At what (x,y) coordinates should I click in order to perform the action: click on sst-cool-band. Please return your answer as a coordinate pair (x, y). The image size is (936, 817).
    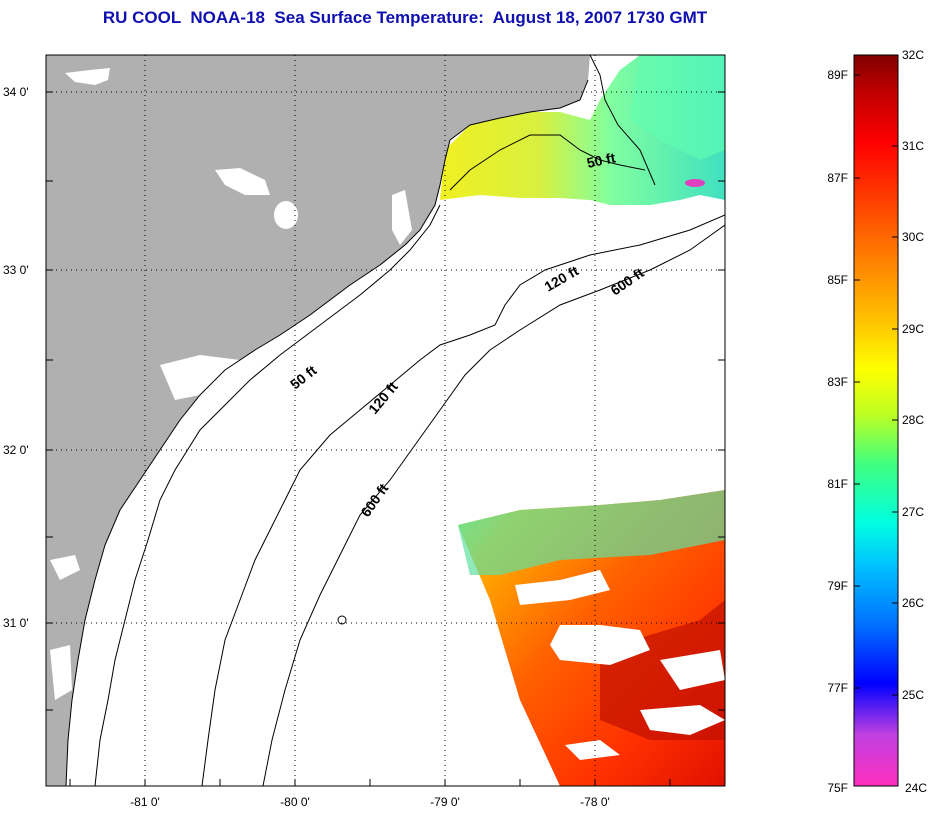
    Looking at the image, I should click on (591, 532).